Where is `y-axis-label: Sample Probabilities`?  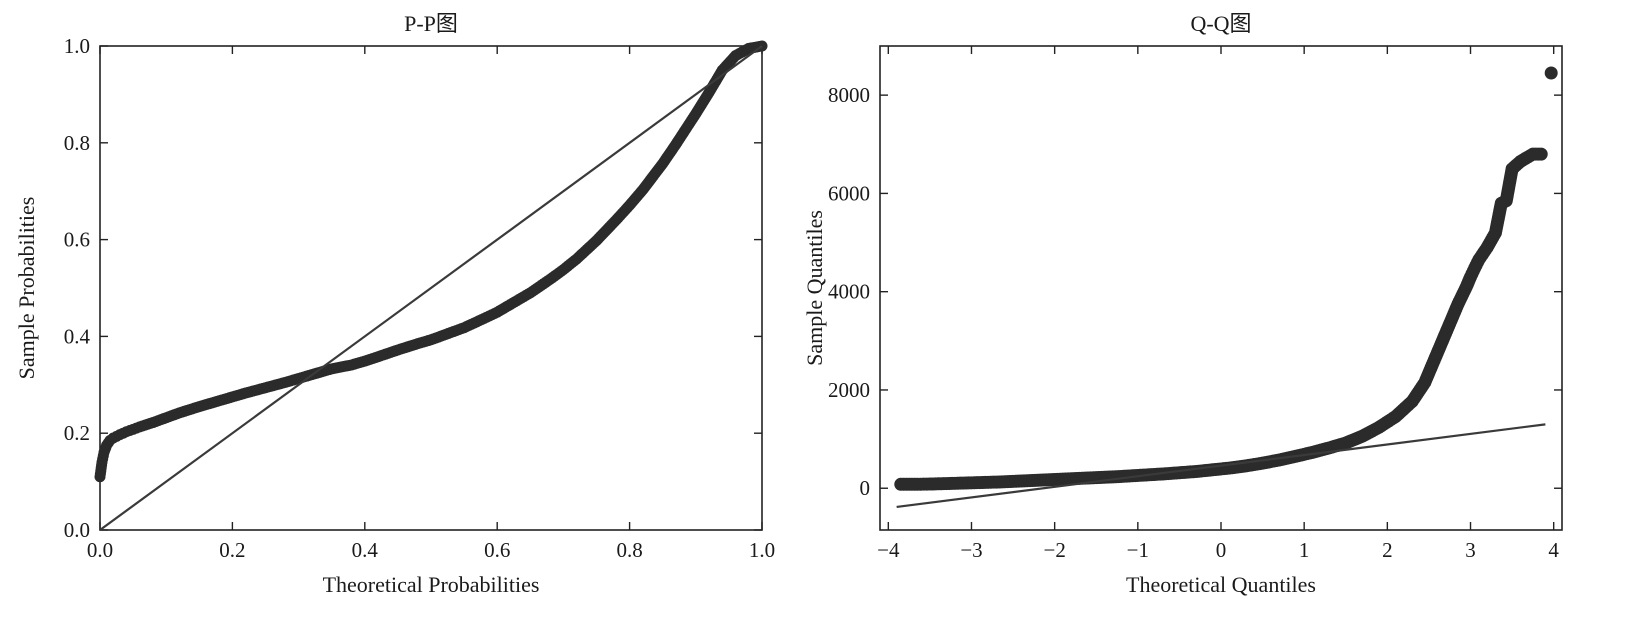 y-axis-label: Sample Probabilities is located at coordinates (26, 288).